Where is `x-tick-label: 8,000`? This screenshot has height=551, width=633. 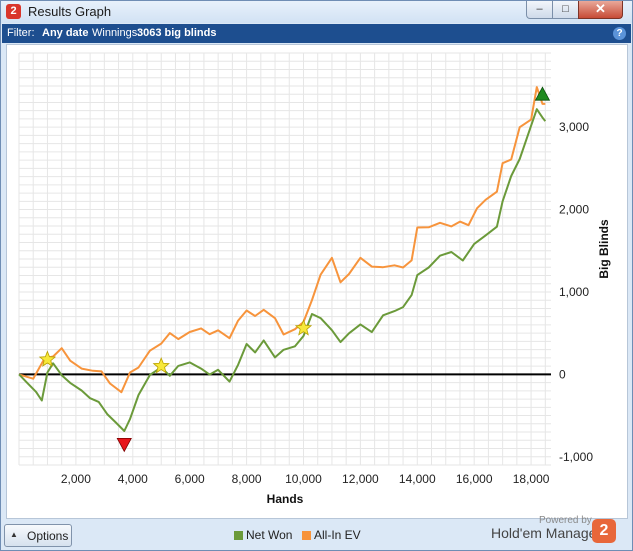 x-tick-label: 8,000 is located at coordinates (247, 479).